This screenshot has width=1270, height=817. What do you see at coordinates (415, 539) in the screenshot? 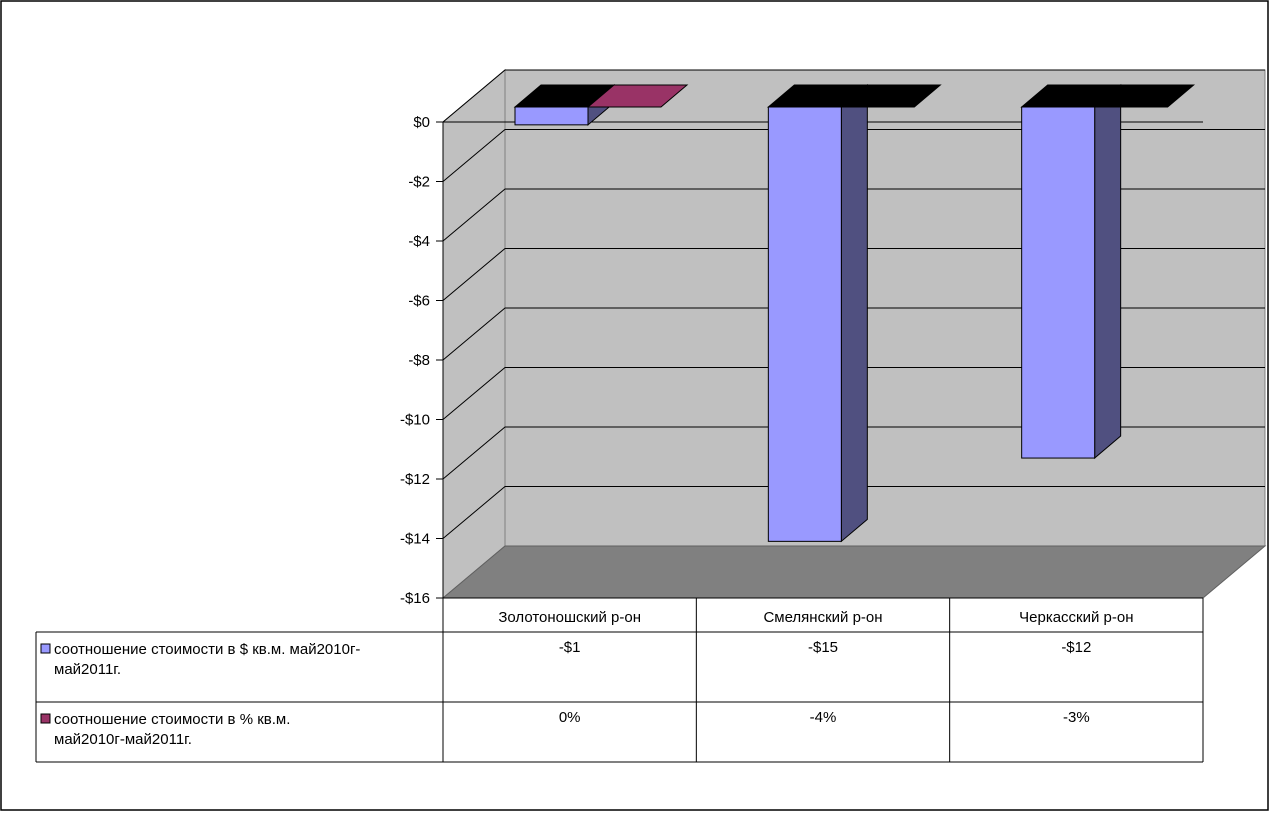
I see `y-tick-label: -$14` at bounding box center [415, 539].